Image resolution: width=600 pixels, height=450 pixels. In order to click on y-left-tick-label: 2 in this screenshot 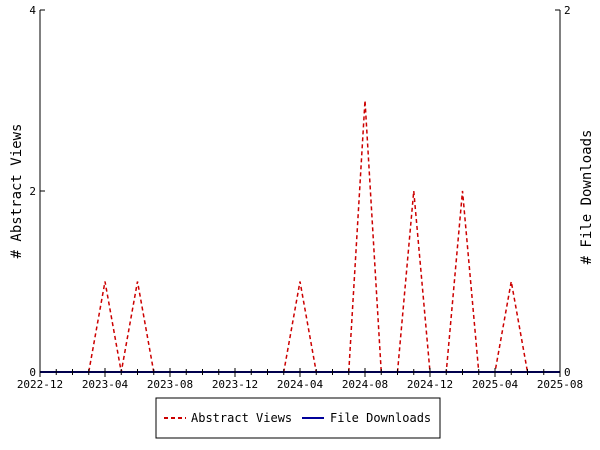, I will do `click(32, 191)`.